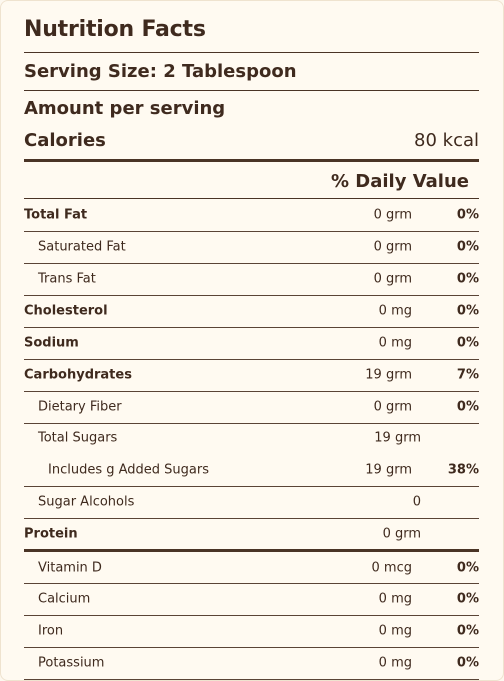  What do you see at coordinates (251, 550) in the screenshot?
I see `protein-thick-divider` at bounding box center [251, 550].